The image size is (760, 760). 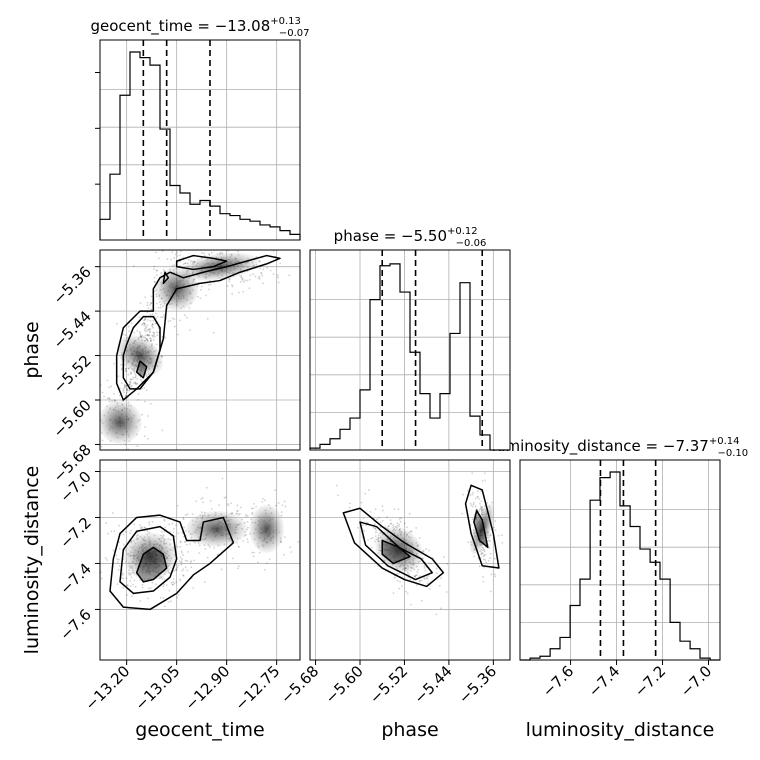 I want to click on hist-geocent-time-panel, so click(x=198, y=140).